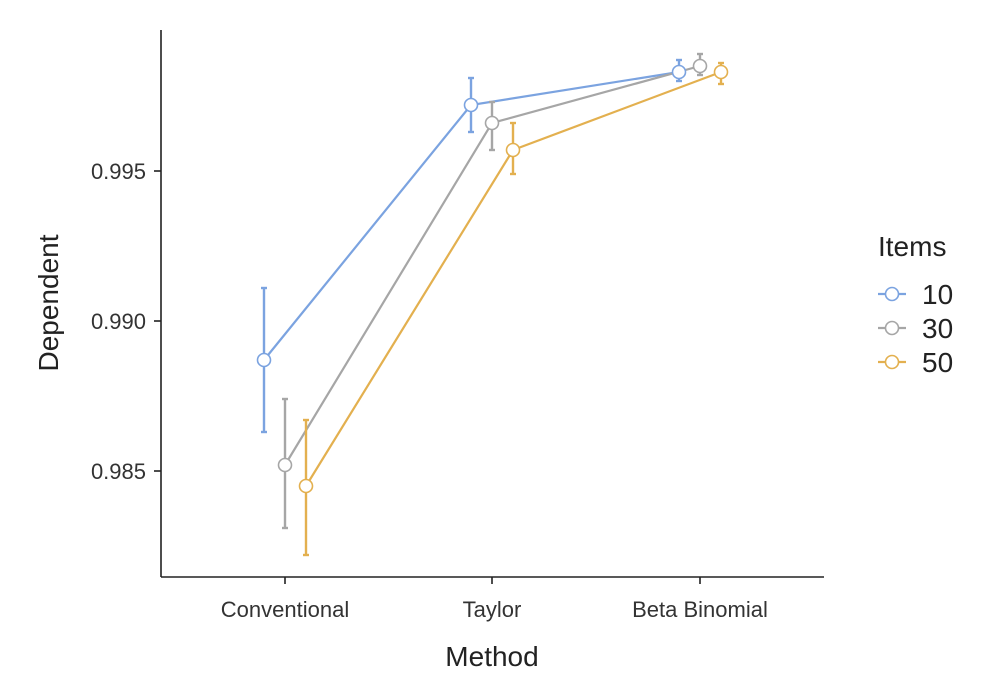  I want to click on legend-entry-30: 30, so click(915, 328).